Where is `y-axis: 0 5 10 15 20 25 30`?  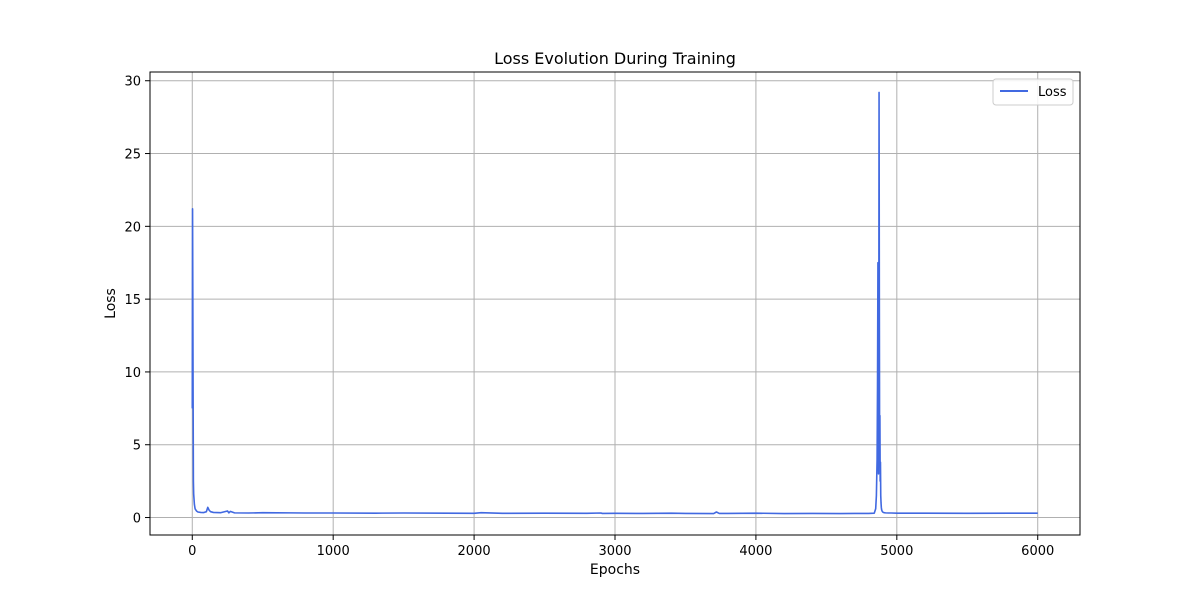
y-axis: 0 5 10 15 20 25 30 is located at coordinates (137, 301).